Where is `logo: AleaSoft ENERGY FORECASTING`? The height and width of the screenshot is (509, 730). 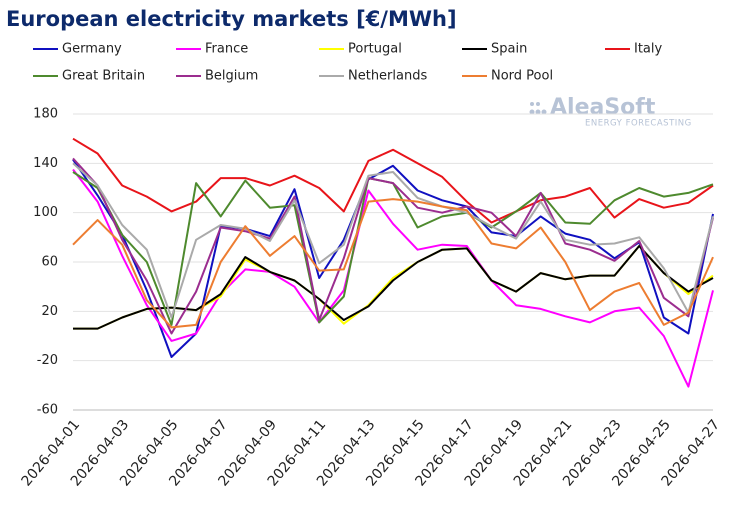
logo: AleaSoft ENERGY FORECASTING is located at coordinates (610, 112).